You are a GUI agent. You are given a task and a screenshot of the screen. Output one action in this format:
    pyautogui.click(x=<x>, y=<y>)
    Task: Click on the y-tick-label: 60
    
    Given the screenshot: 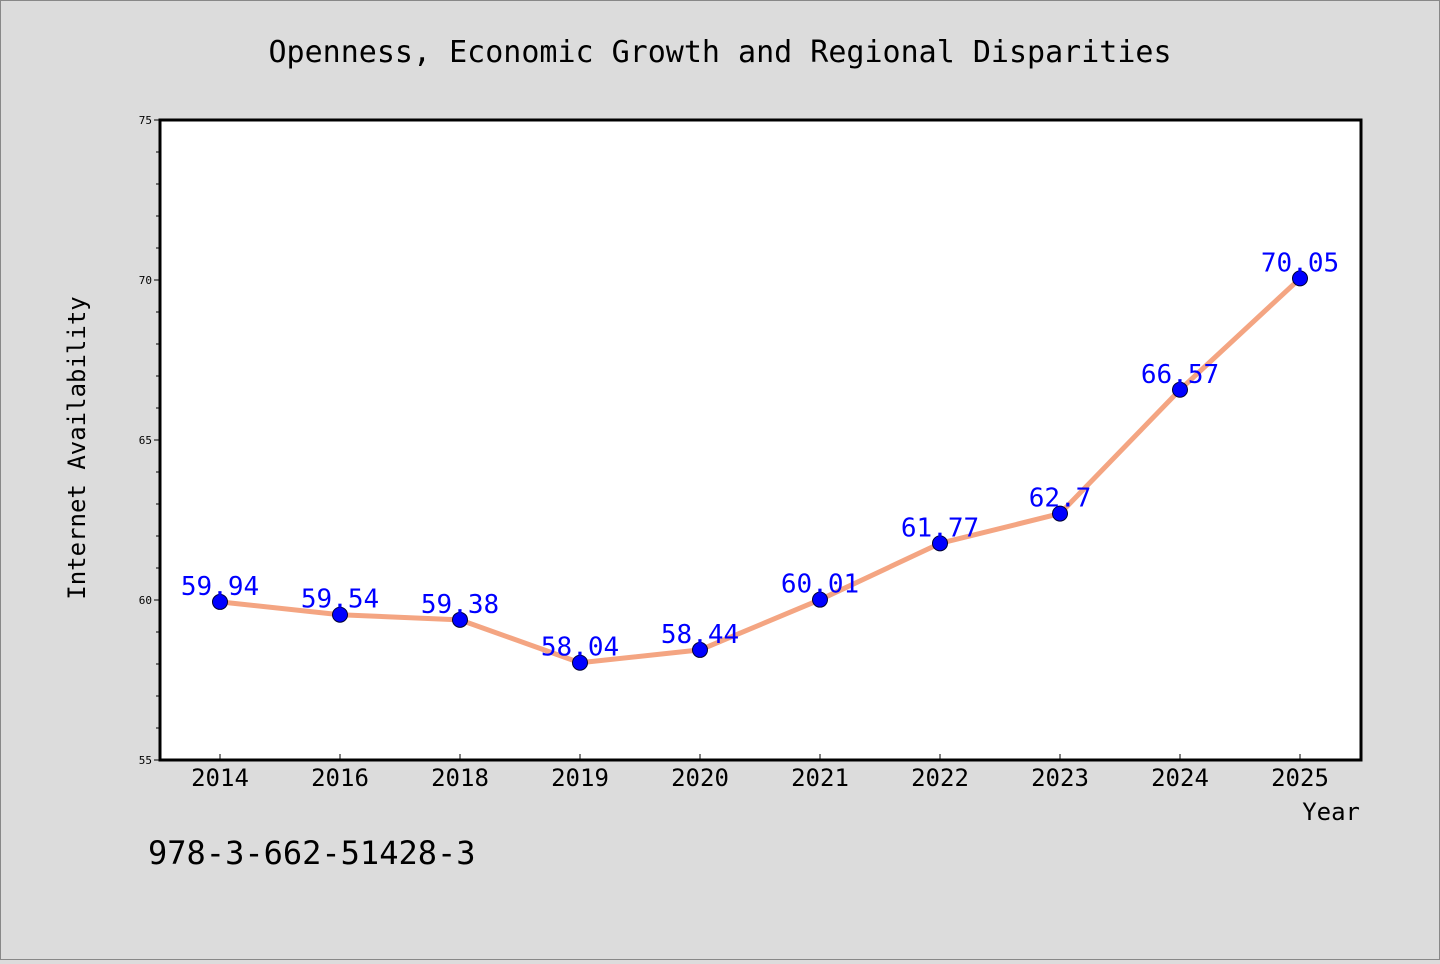 What is the action you would take?
    pyautogui.click(x=145, y=600)
    